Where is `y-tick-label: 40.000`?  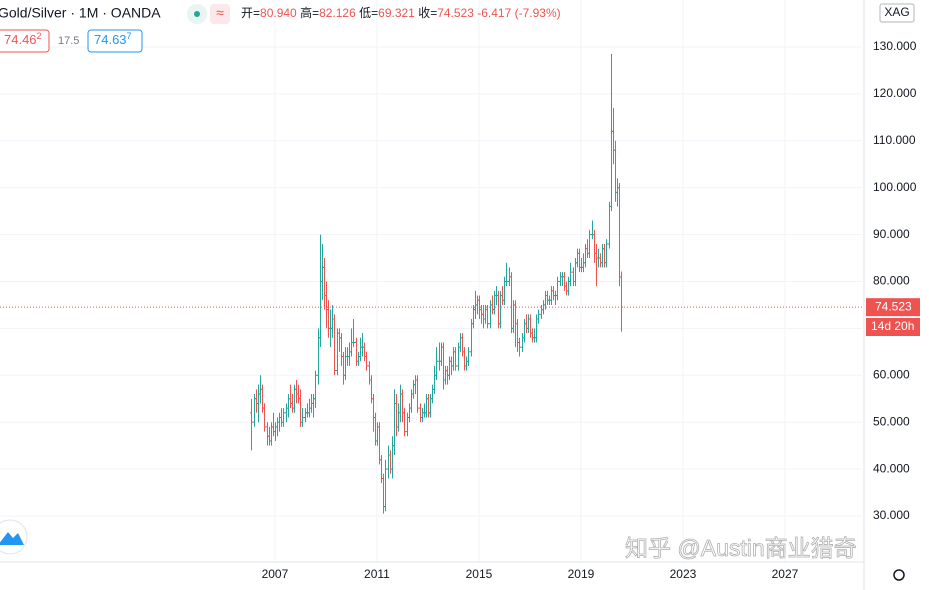 y-tick-label: 40.000 is located at coordinates (891, 468).